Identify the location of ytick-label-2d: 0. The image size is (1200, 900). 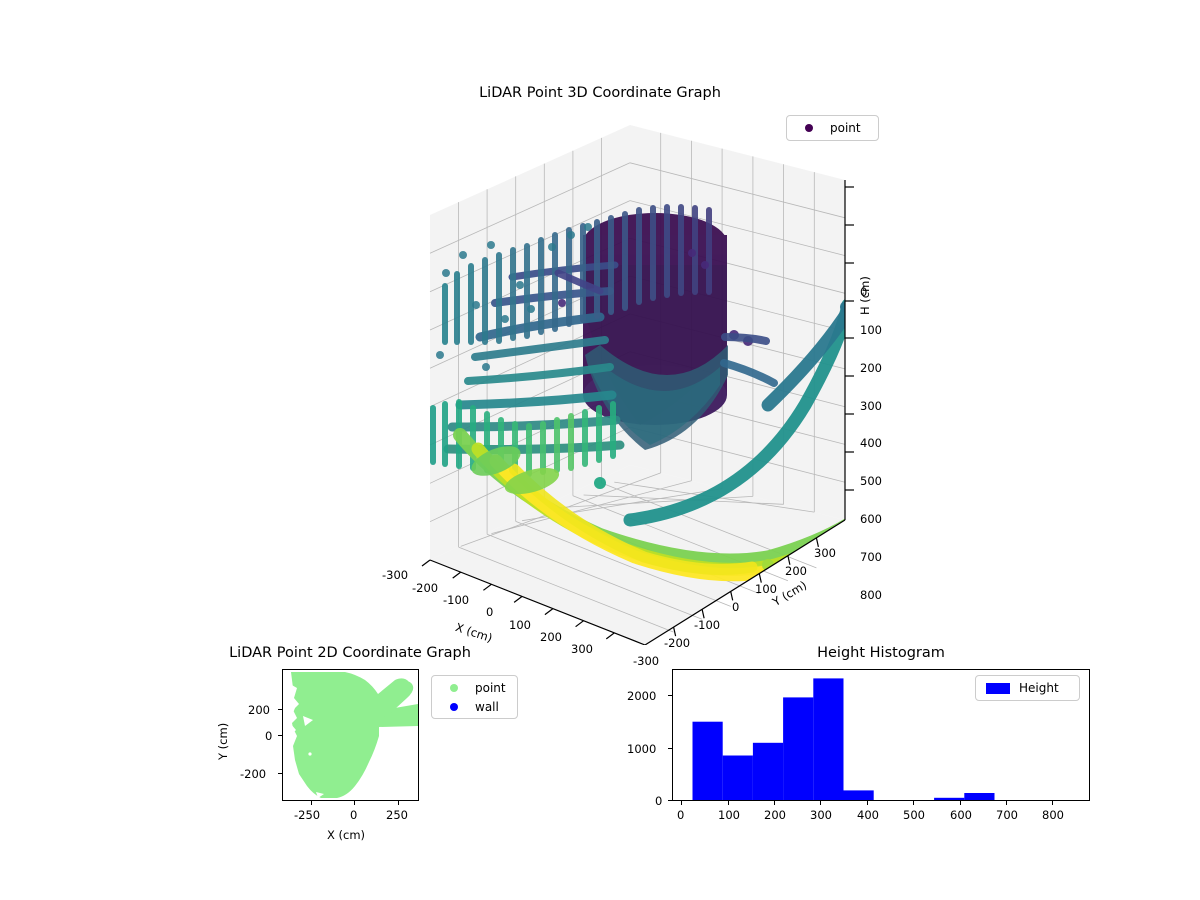
(269, 736).